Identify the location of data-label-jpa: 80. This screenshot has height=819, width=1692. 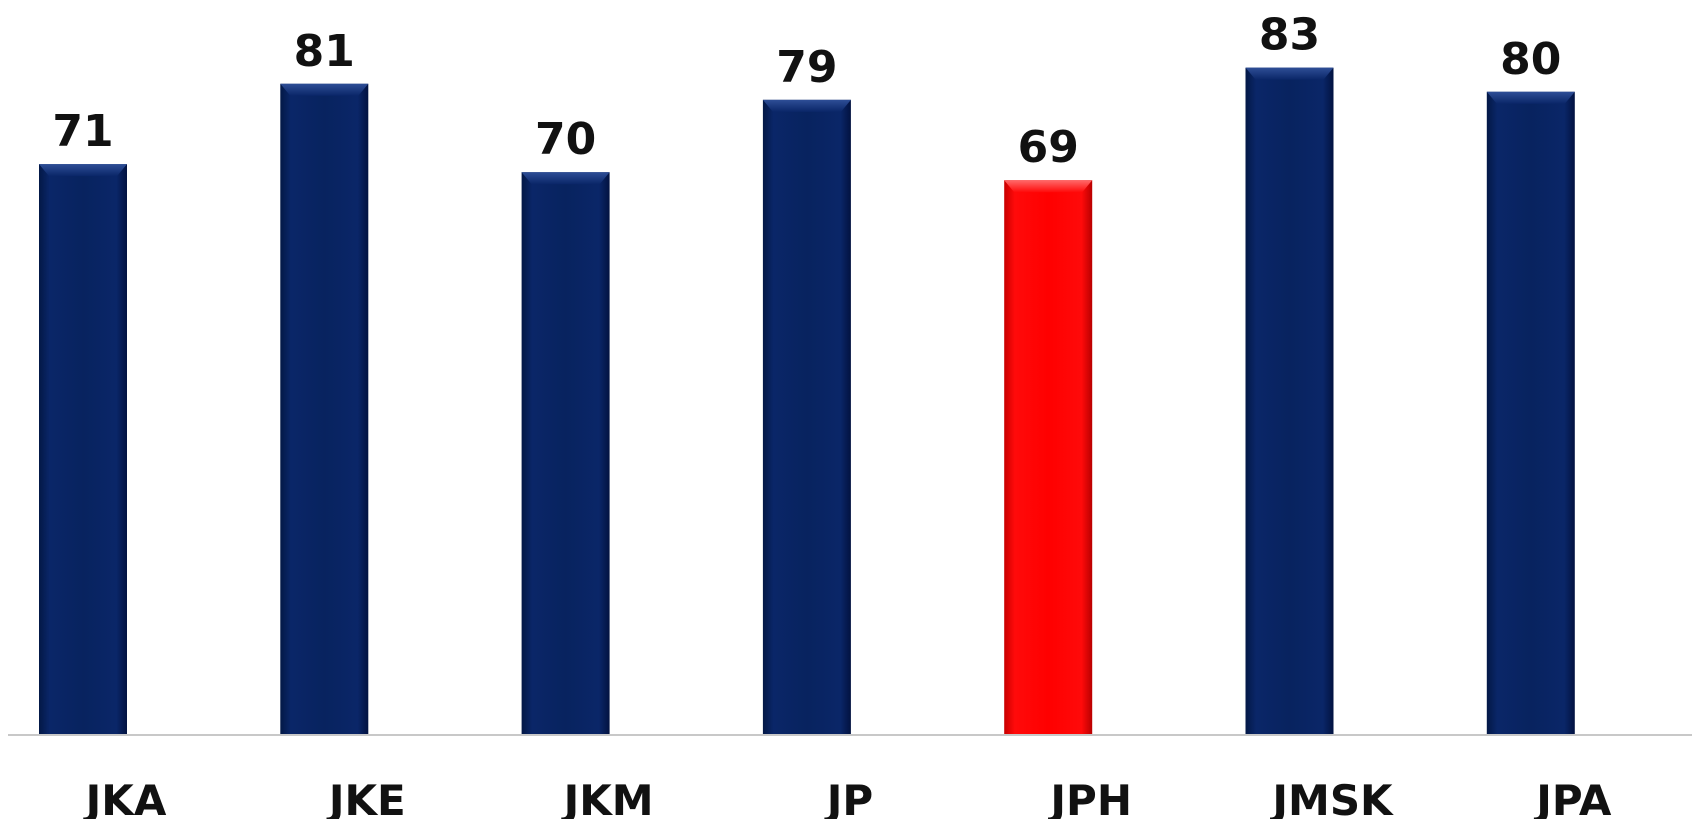
(1530, 59).